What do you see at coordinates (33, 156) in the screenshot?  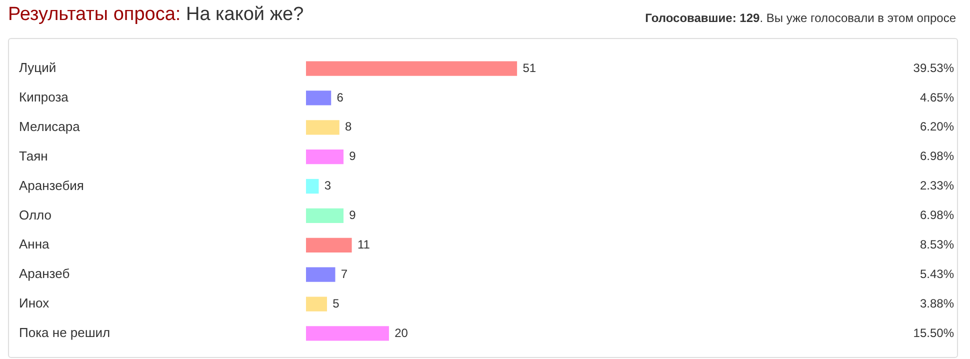 I see `y-tick-label: Таян` at bounding box center [33, 156].